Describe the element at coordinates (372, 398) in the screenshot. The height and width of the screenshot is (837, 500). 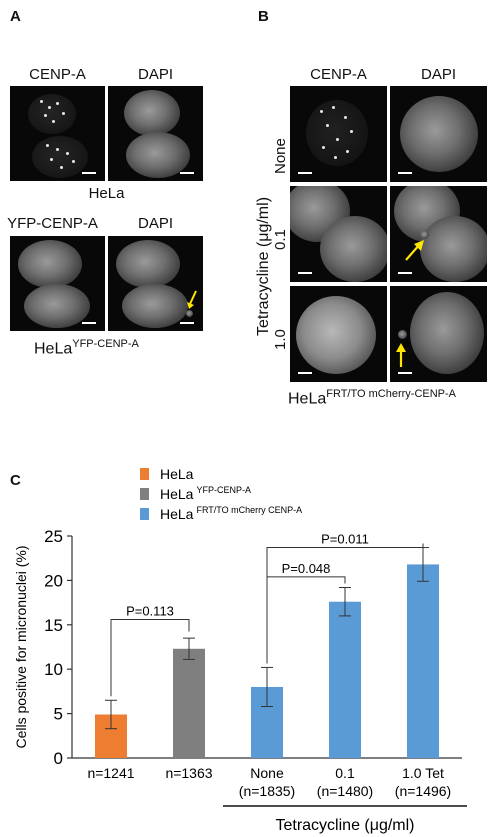
I see `panel-b-caption: HeLaFRT/TO mCherry-CENP-A` at that location.